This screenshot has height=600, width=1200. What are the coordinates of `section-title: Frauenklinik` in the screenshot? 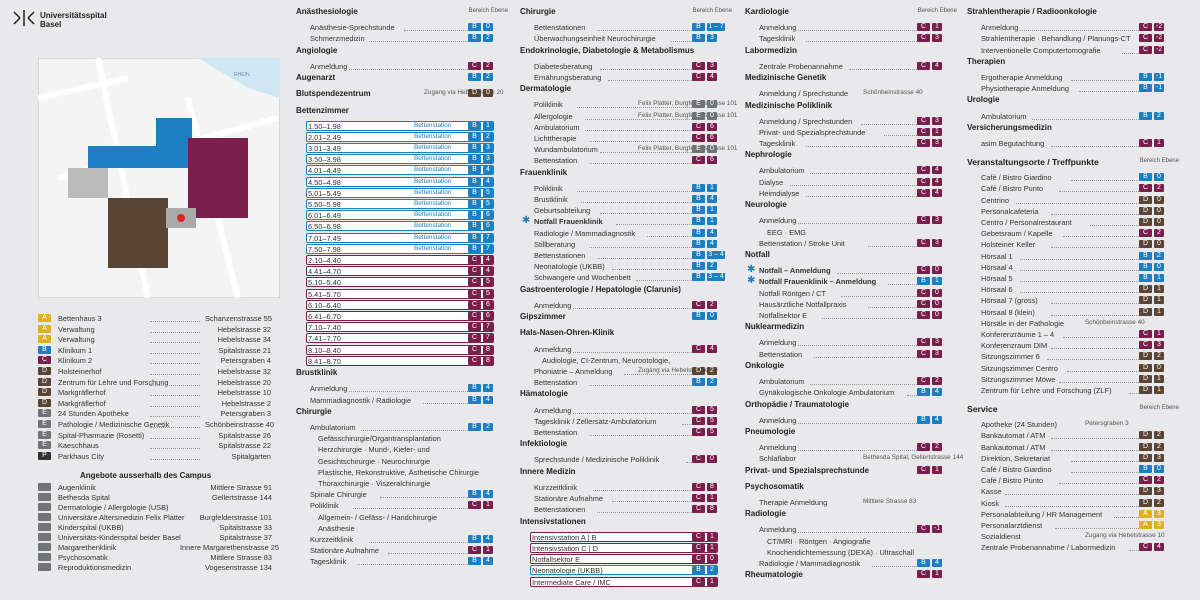 It's located at (544, 172).